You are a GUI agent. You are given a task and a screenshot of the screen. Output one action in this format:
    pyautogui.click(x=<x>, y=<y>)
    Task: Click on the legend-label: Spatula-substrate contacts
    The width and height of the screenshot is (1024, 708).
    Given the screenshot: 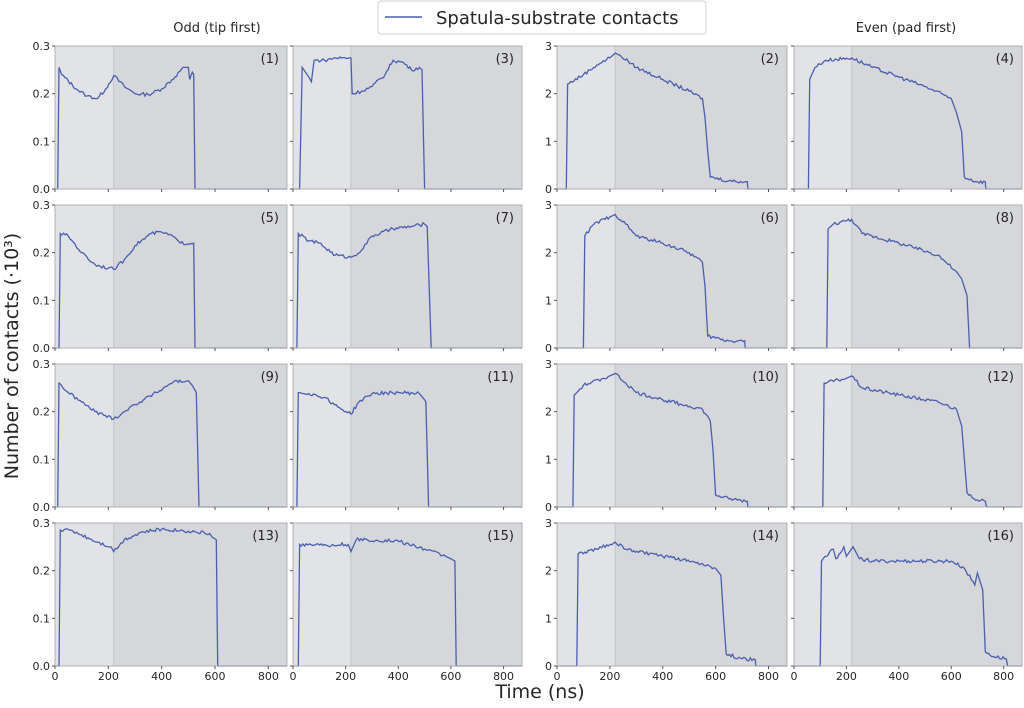 What is the action you would take?
    pyautogui.click(x=557, y=18)
    